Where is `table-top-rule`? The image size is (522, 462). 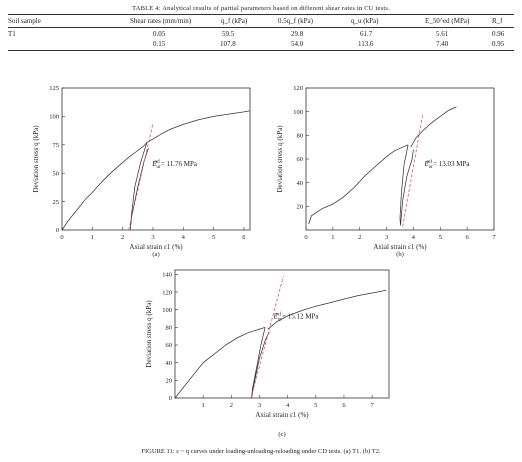
table-top-rule is located at coordinates (261, 14).